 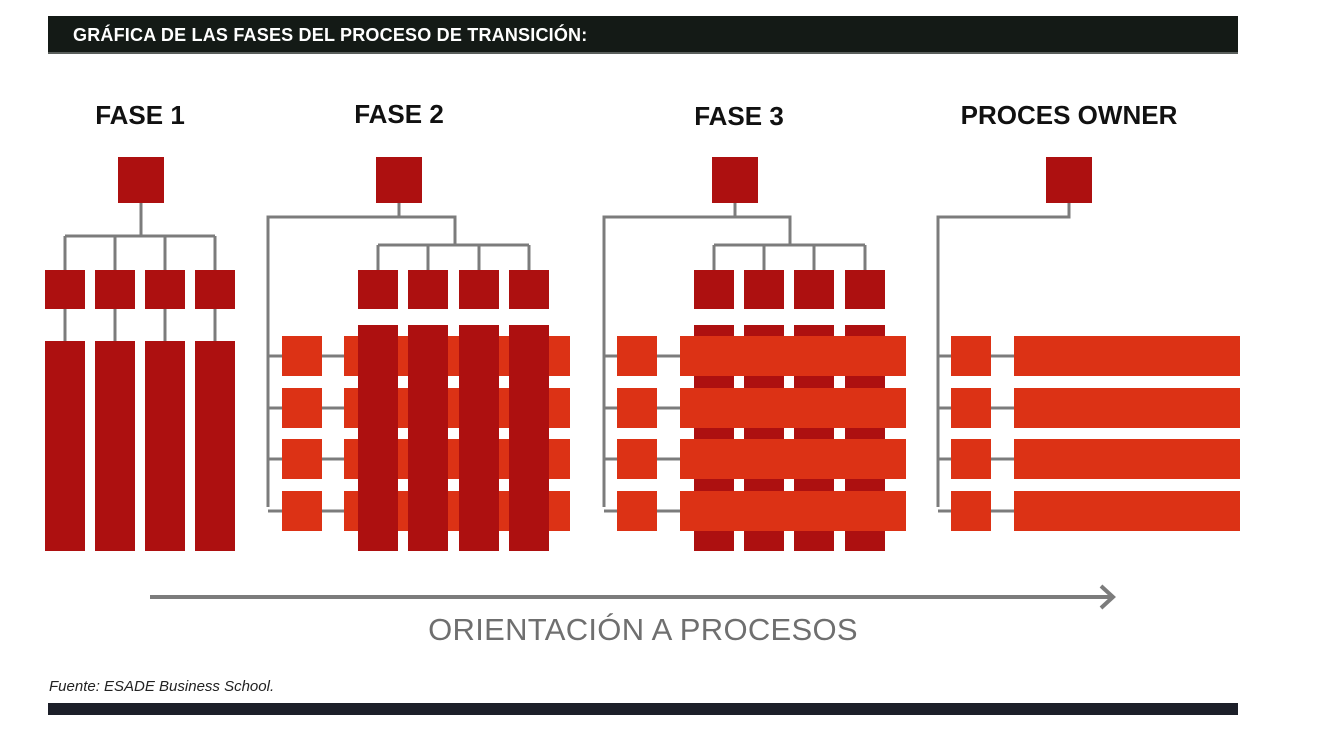 I want to click on fase2-top-box, so click(x=399, y=180).